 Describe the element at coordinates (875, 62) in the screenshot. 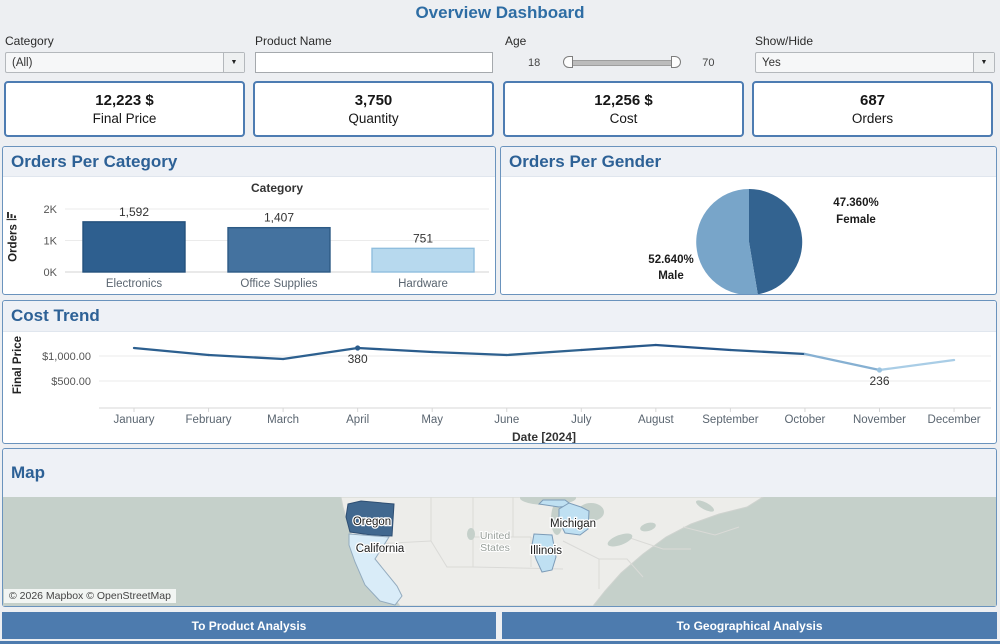

I see `show-hide-dropdown: Yes ▼` at that location.